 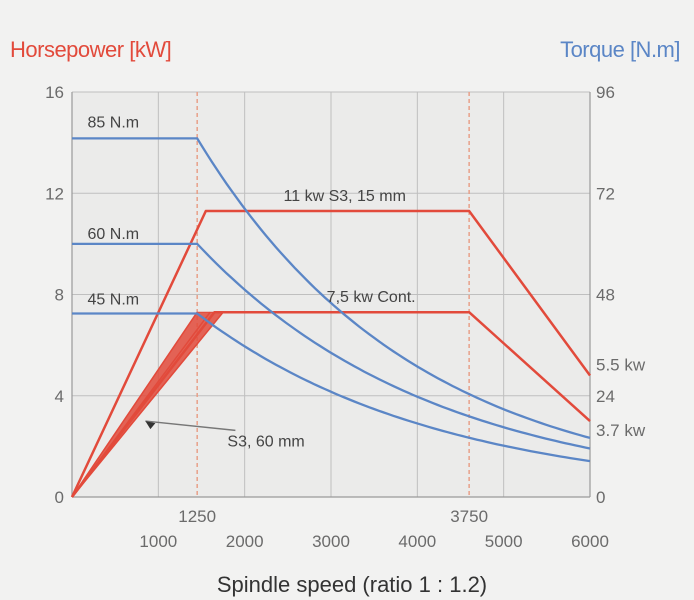 What do you see at coordinates (114, 122) in the screenshot?
I see `annotation-0: 85 N.m` at bounding box center [114, 122].